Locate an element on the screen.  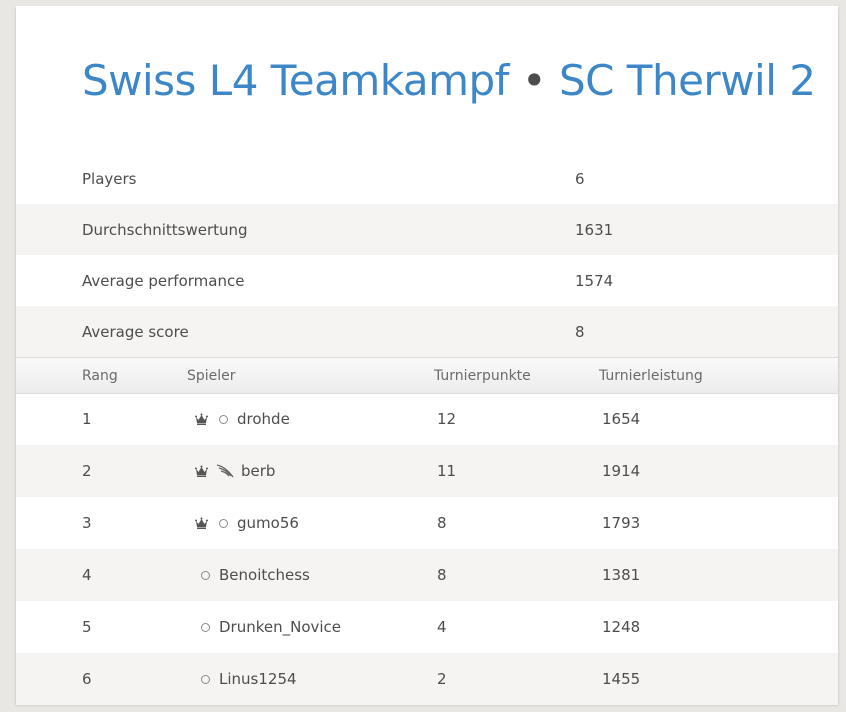
performance-cell: 1381 is located at coordinates (621, 575).